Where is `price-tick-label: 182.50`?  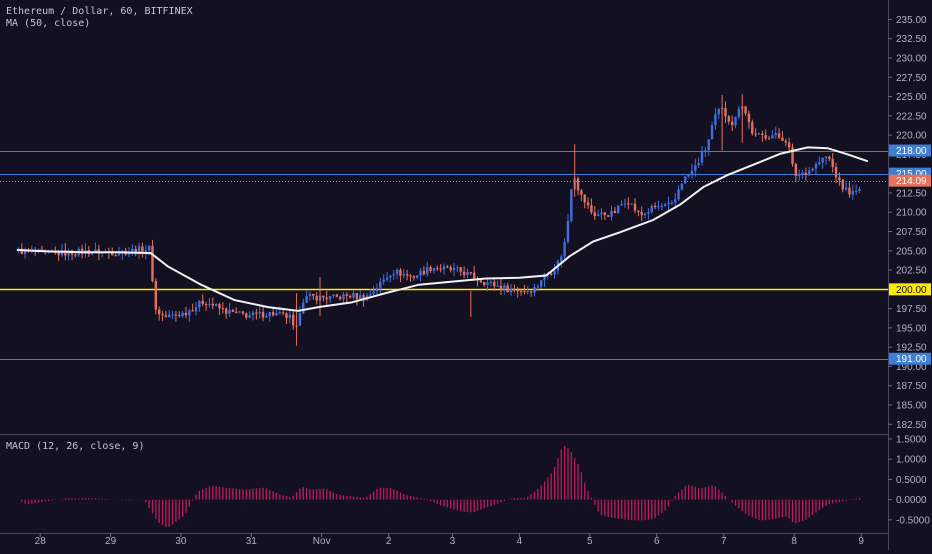
price-tick-label: 182.50 is located at coordinates (911, 425).